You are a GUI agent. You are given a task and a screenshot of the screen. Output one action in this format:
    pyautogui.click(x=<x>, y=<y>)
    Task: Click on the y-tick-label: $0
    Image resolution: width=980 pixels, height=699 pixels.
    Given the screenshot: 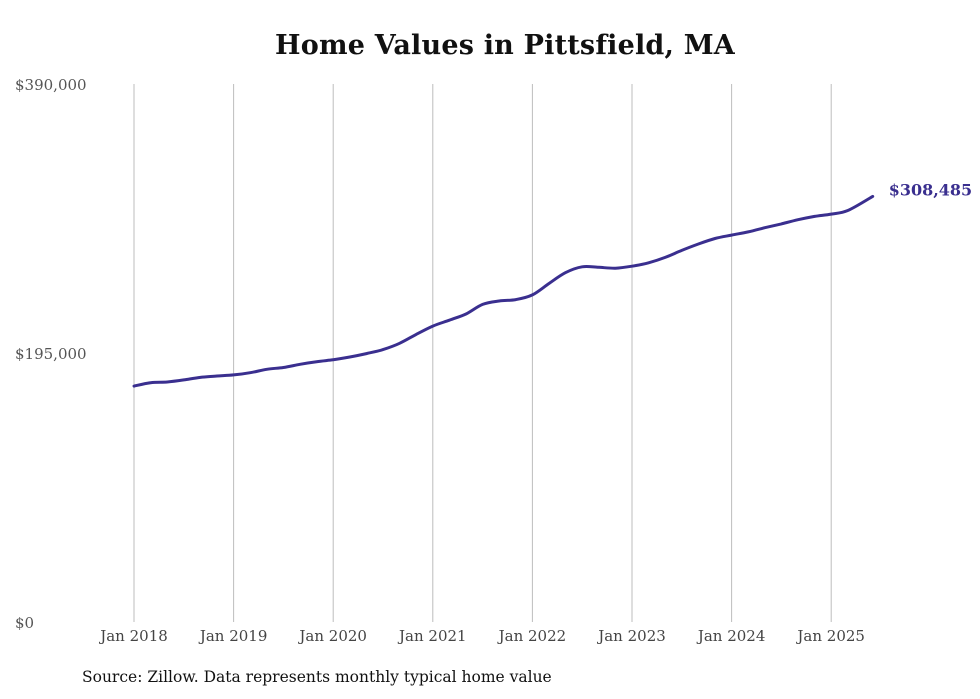 What is the action you would take?
    pyautogui.click(x=24, y=623)
    